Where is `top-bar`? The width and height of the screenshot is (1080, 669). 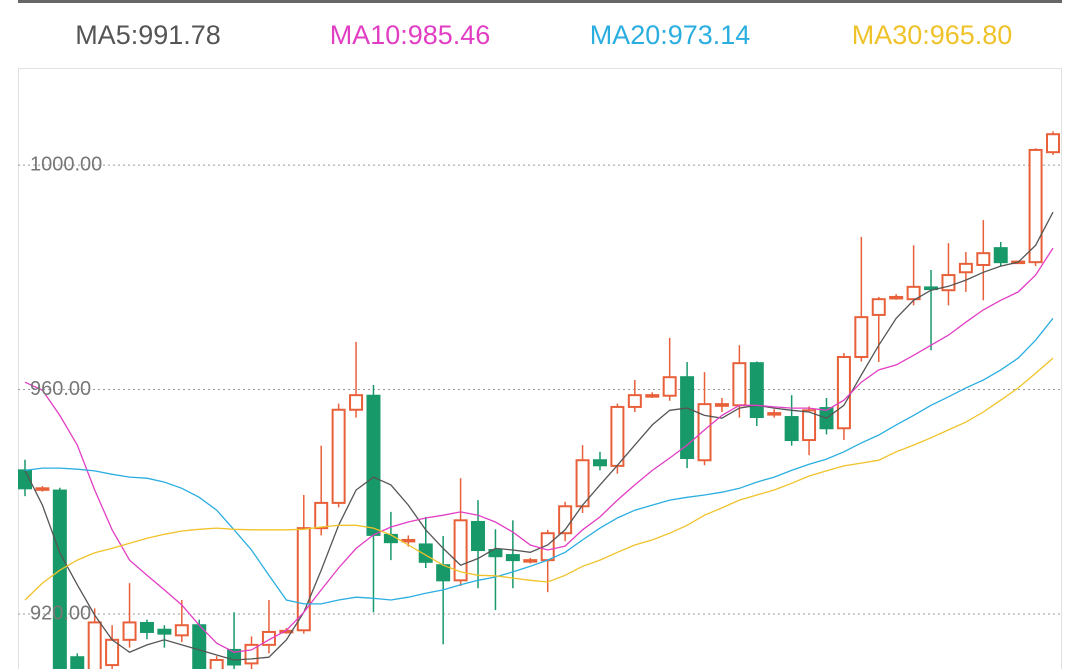
top-bar is located at coordinates (540, 1).